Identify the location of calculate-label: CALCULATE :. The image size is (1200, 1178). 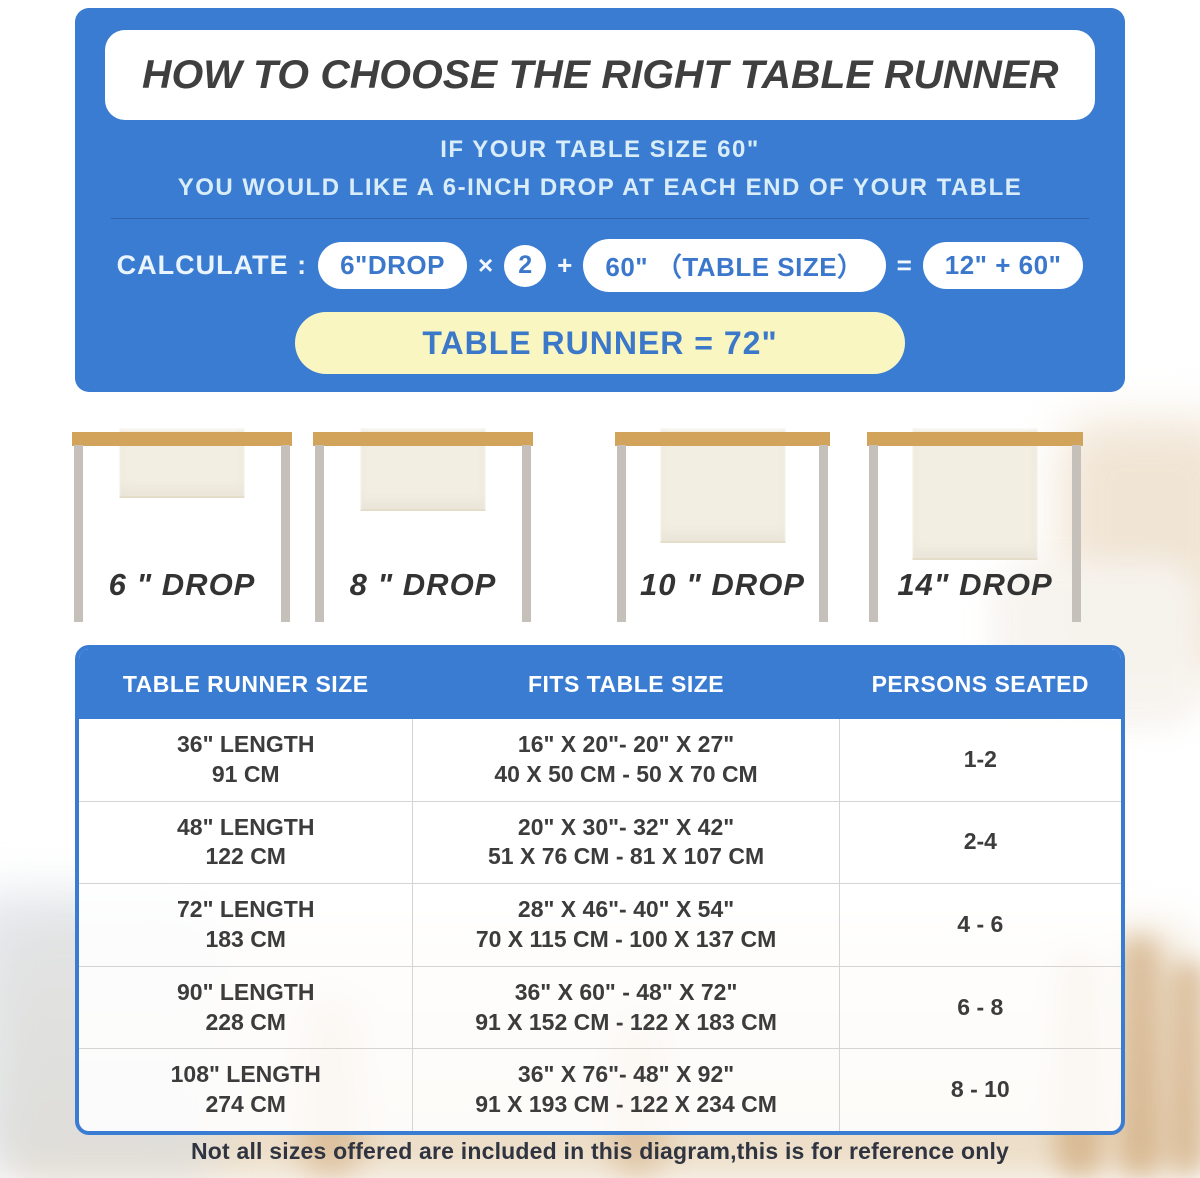
(212, 265).